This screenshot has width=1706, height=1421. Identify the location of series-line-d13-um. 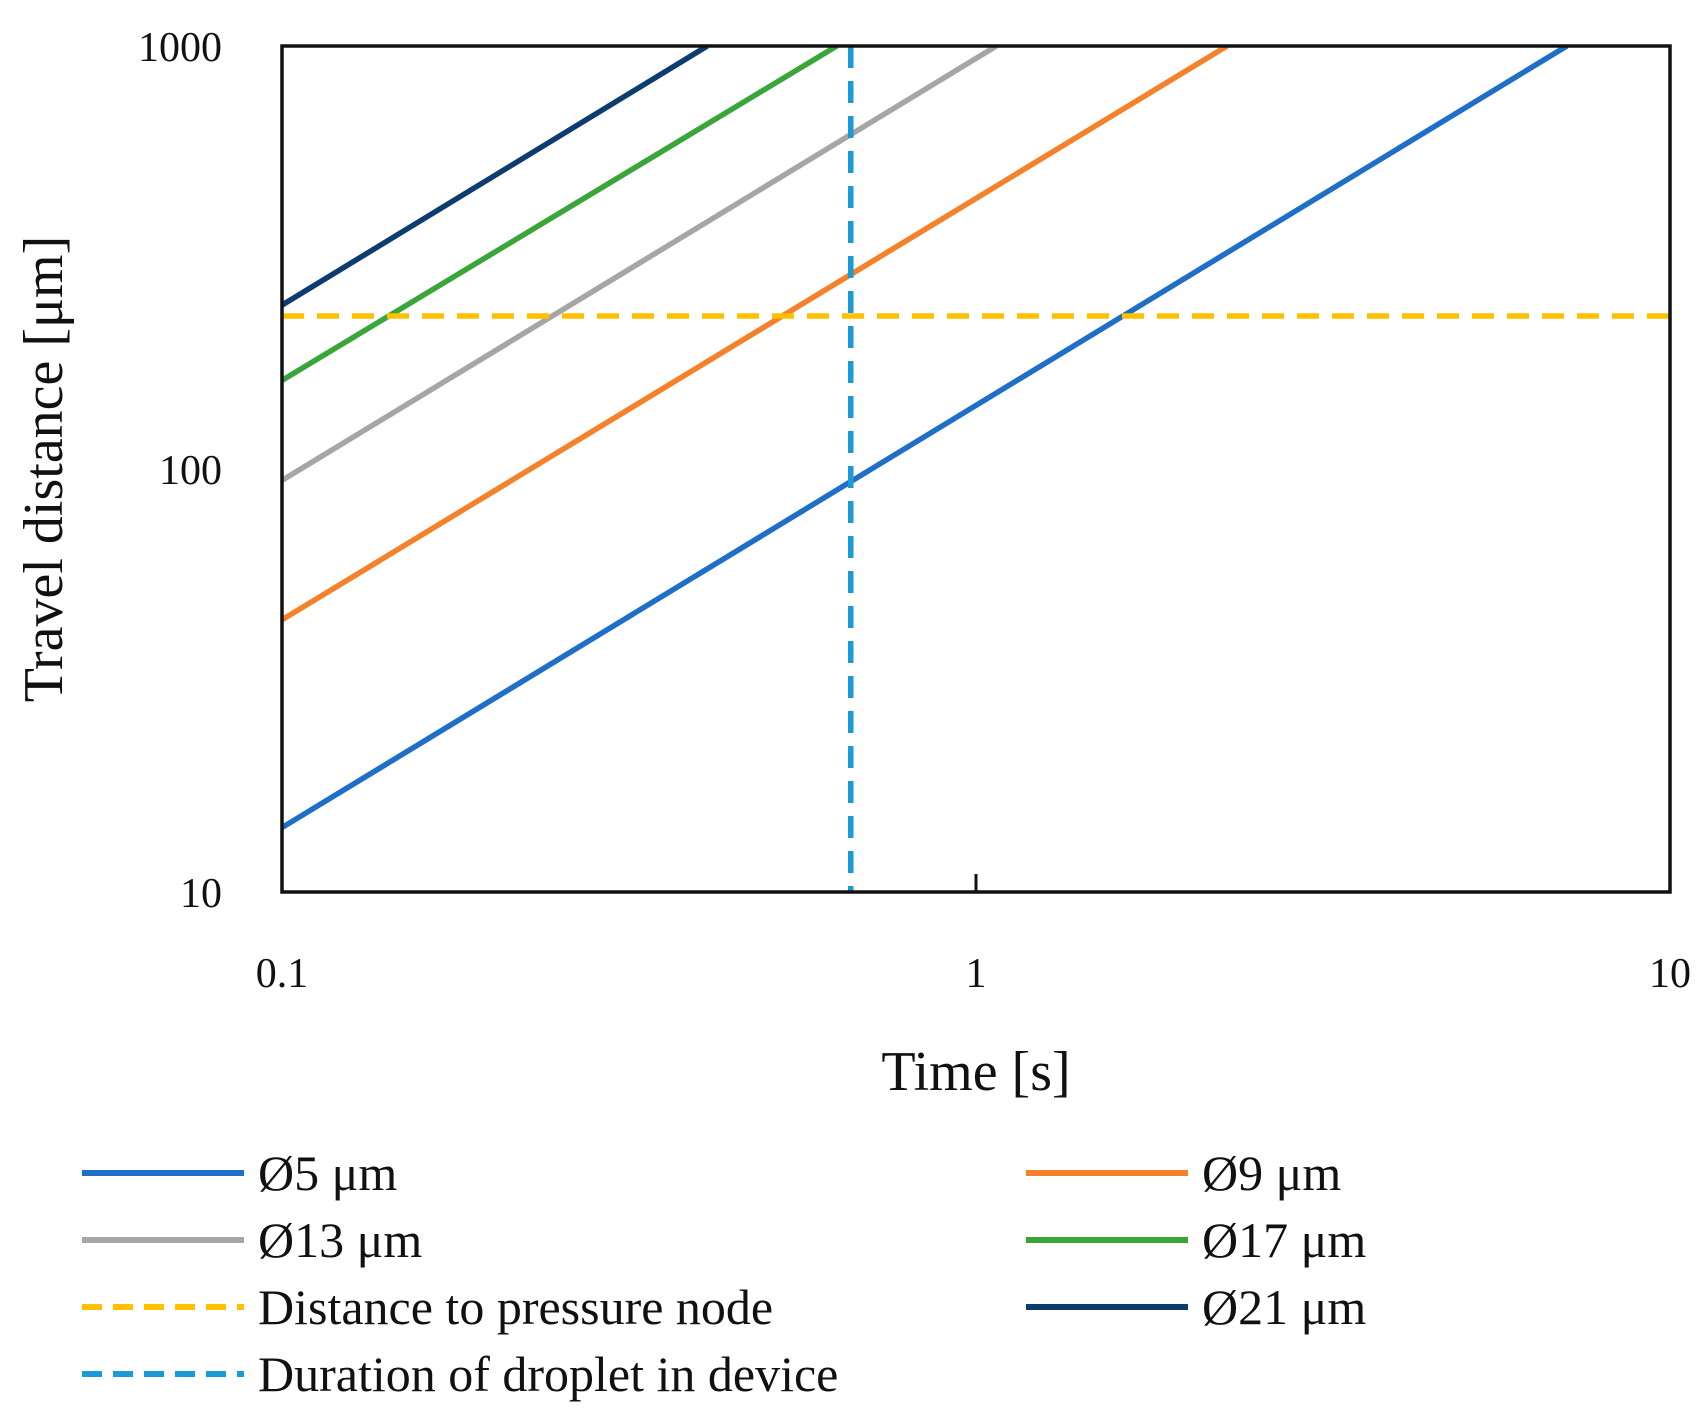
(640, 264).